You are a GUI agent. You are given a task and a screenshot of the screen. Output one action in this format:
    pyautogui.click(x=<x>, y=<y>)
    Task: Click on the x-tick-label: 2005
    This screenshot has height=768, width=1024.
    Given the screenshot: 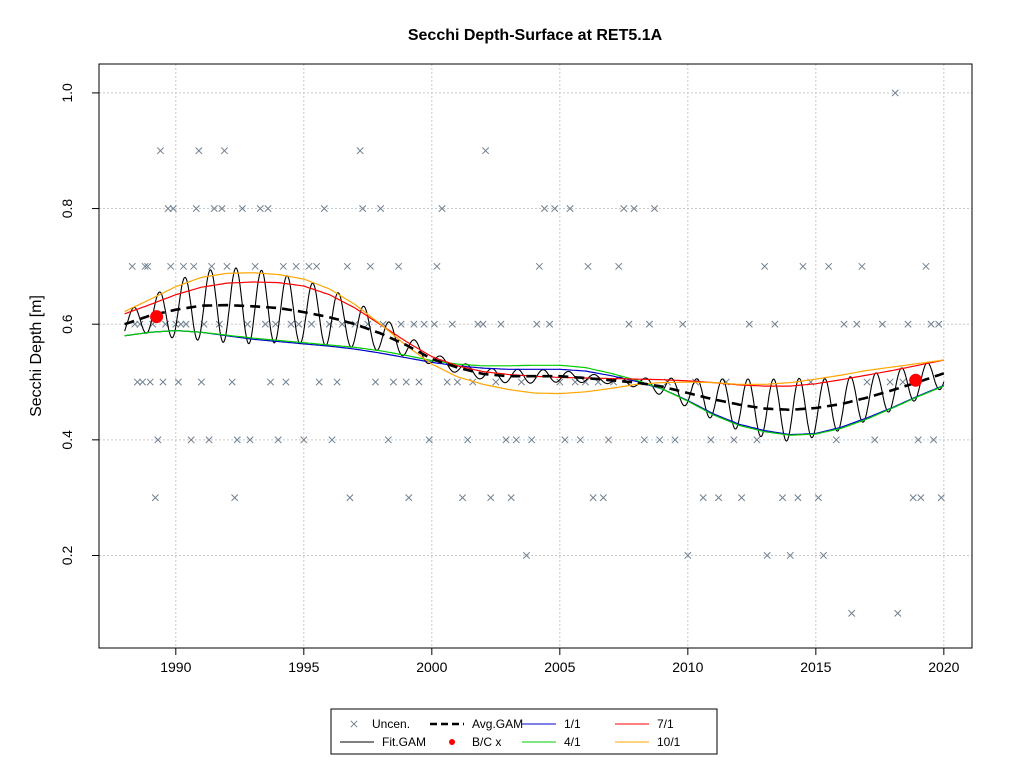 What is the action you would take?
    pyautogui.click(x=559, y=667)
    